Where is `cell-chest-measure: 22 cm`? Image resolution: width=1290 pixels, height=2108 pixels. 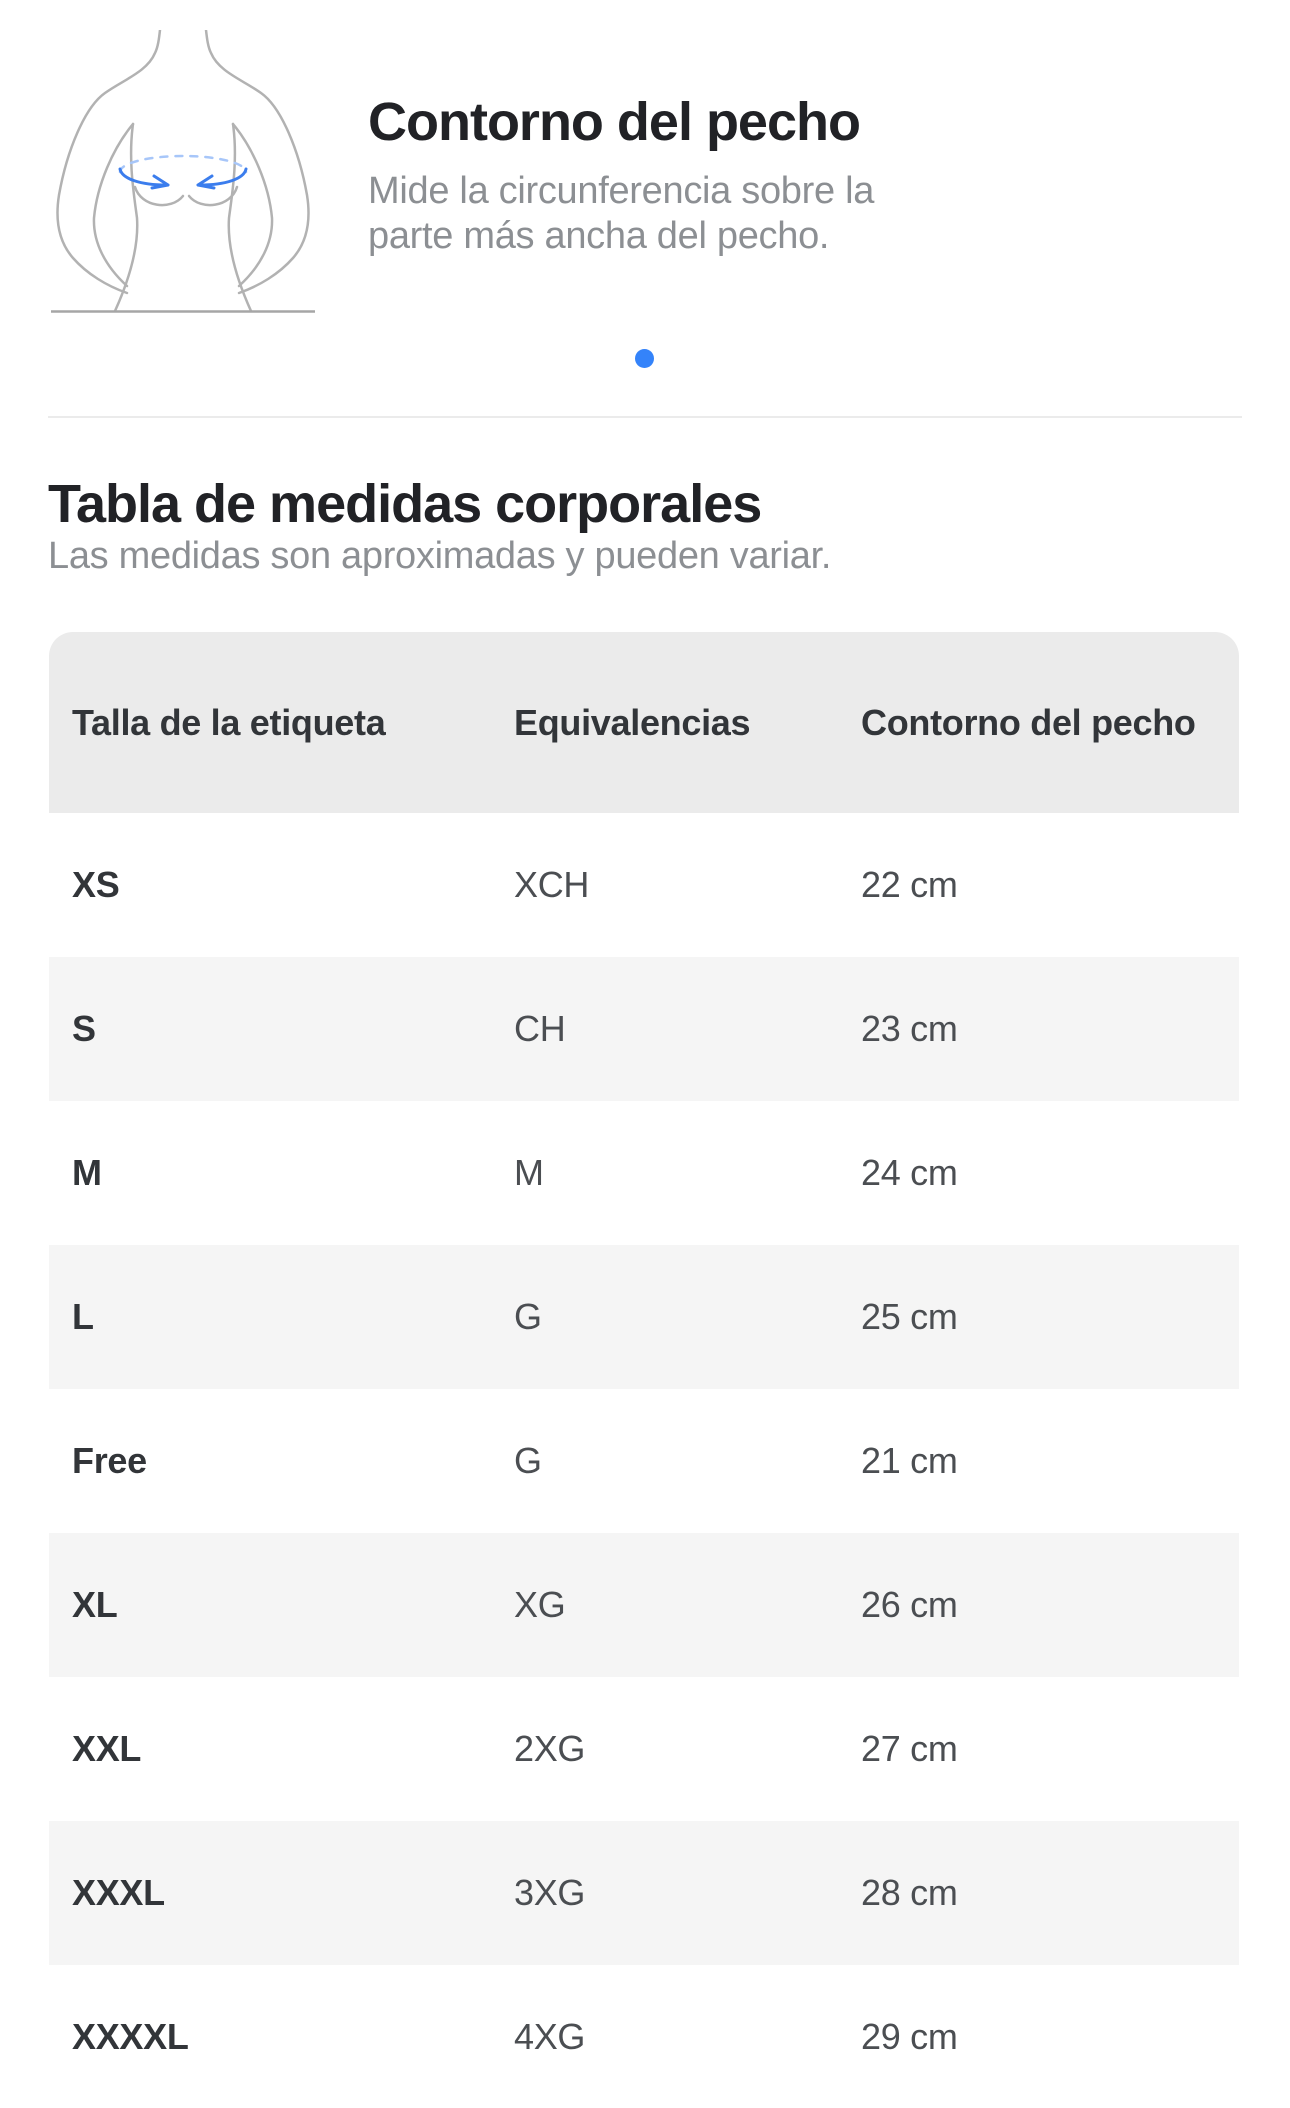 cell-chest-measure: 22 cm is located at coordinates (909, 884).